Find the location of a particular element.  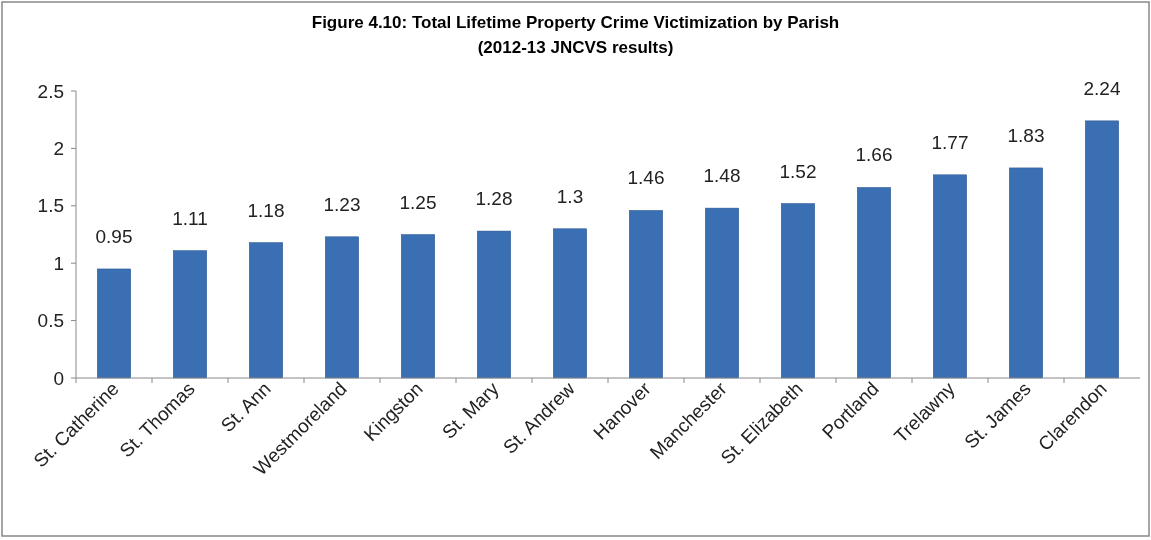

chart-title: Figure 4.10: Total Lifetime Property Crime Victimization by Parish is located at coordinates (575, 22).